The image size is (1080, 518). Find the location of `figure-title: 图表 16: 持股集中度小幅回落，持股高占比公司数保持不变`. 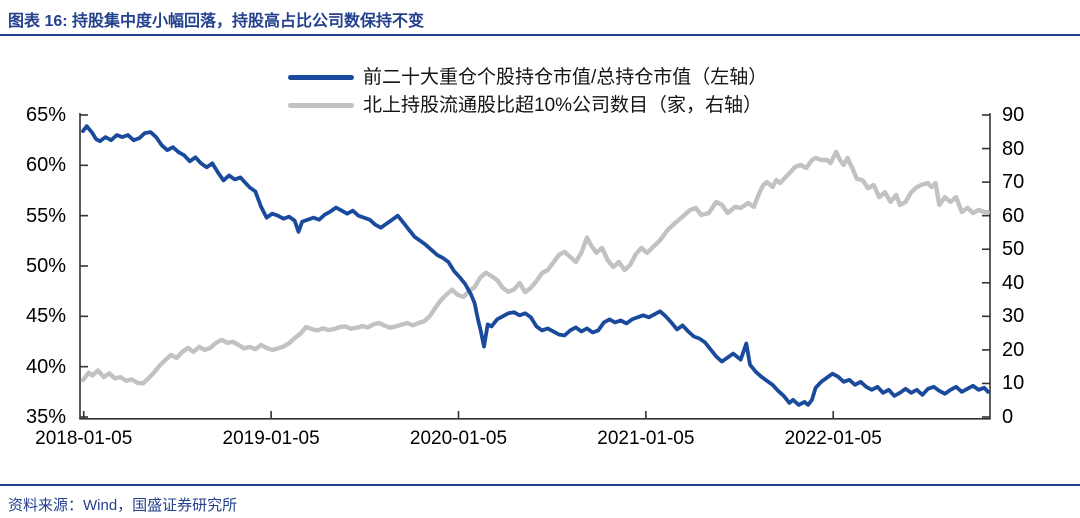

figure-title: 图表 16: 持股集中度小幅回落，持股高占比公司数保持不变 is located at coordinates (216, 21).